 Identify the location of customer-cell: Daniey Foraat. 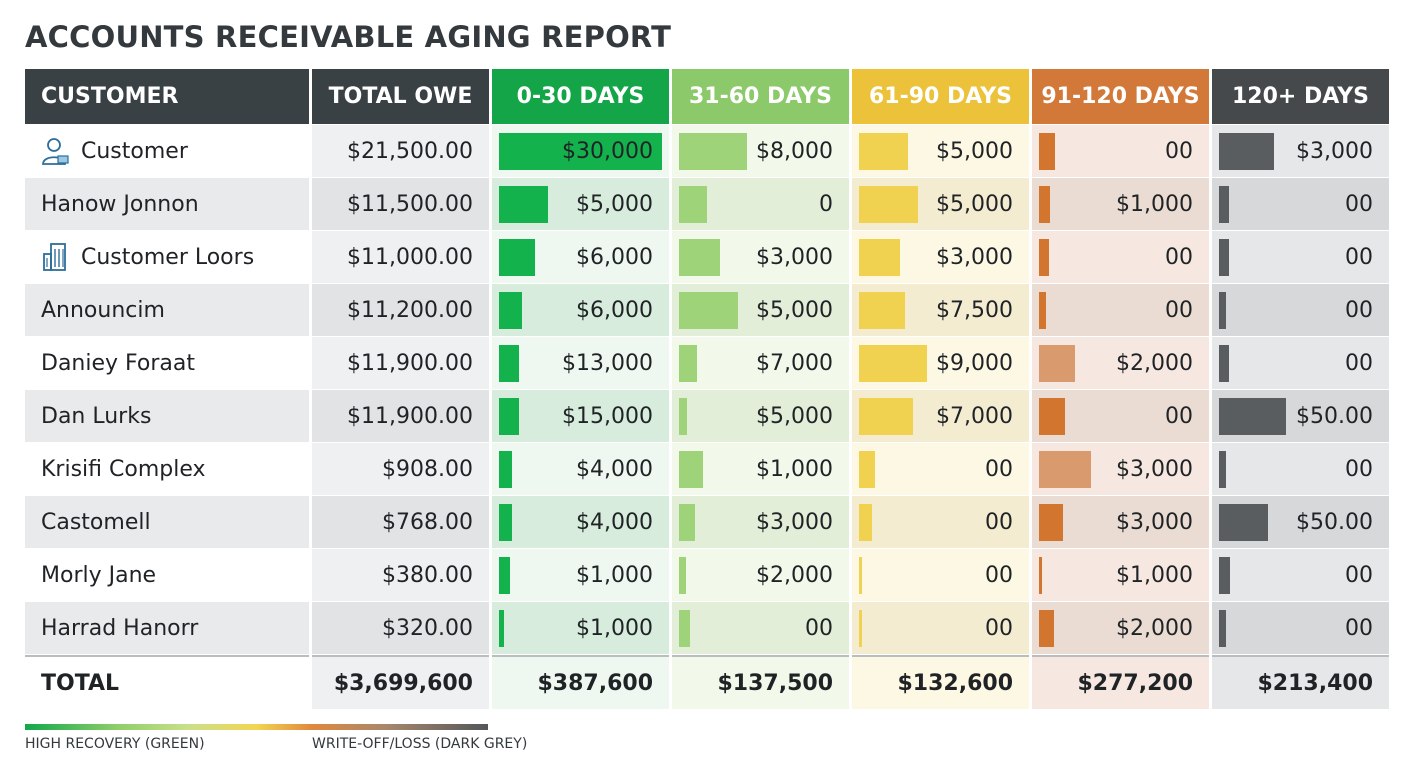
(167, 363).